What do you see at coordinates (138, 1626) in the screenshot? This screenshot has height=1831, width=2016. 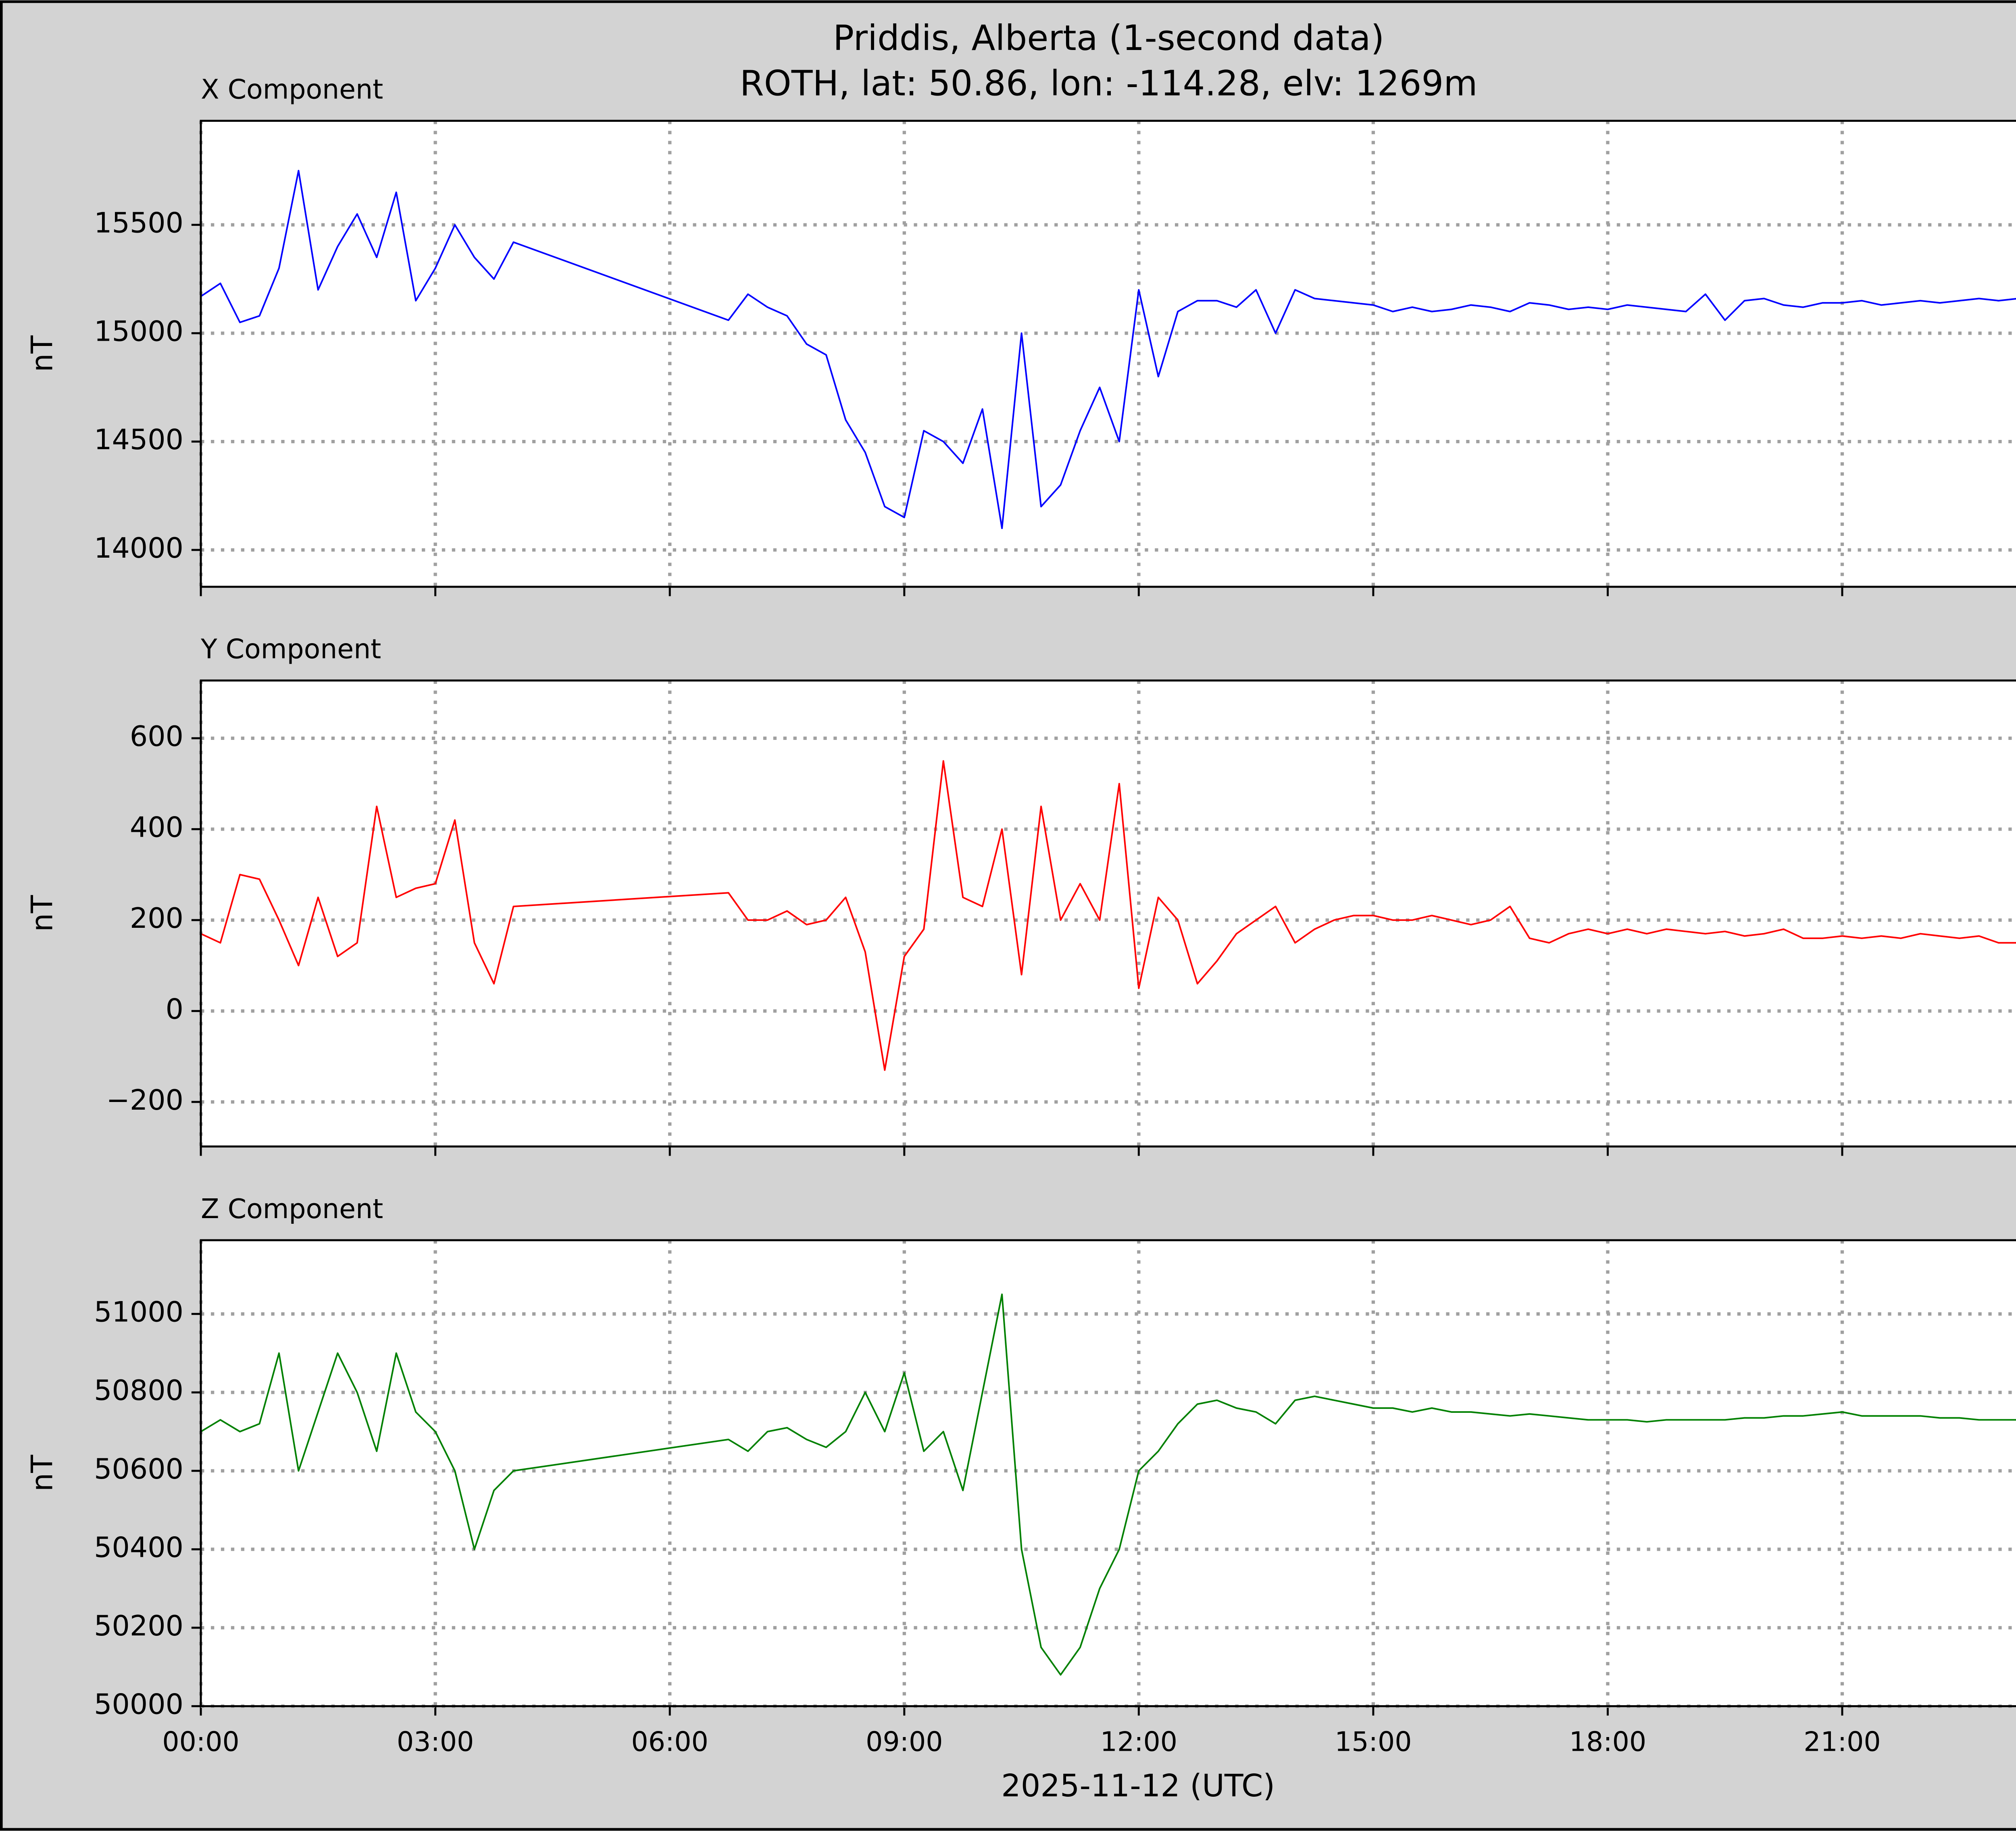 I see `y-tick-label: 50200` at bounding box center [138, 1626].